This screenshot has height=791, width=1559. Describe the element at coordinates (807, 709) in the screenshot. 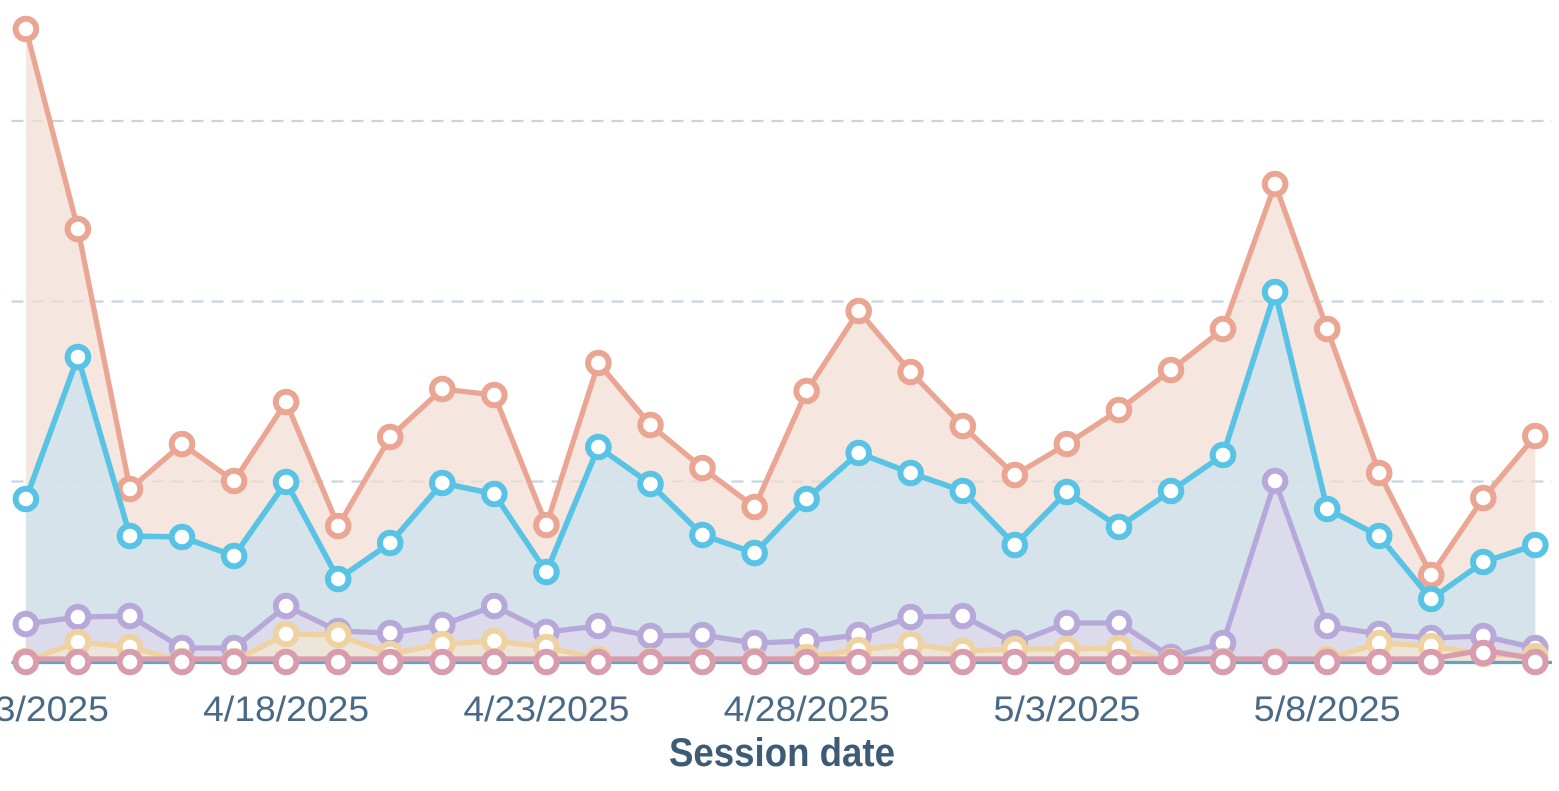

I see `svg-text: 4/28/2025` at that location.